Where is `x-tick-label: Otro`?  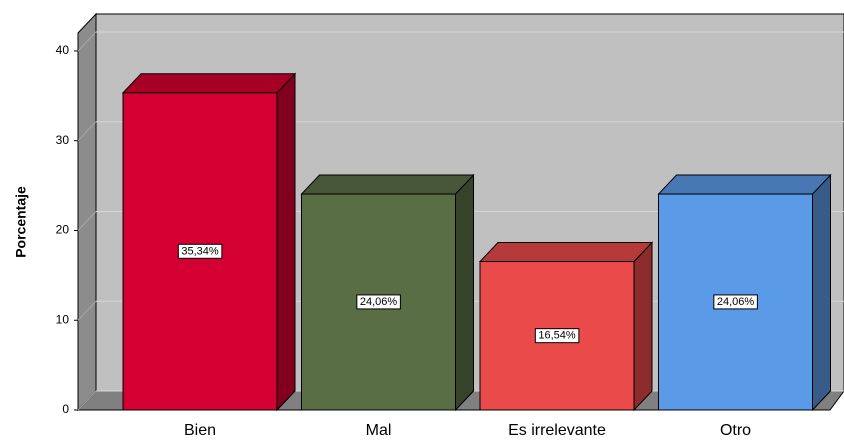 x-tick-label: Otro is located at coordinates (735, 430).